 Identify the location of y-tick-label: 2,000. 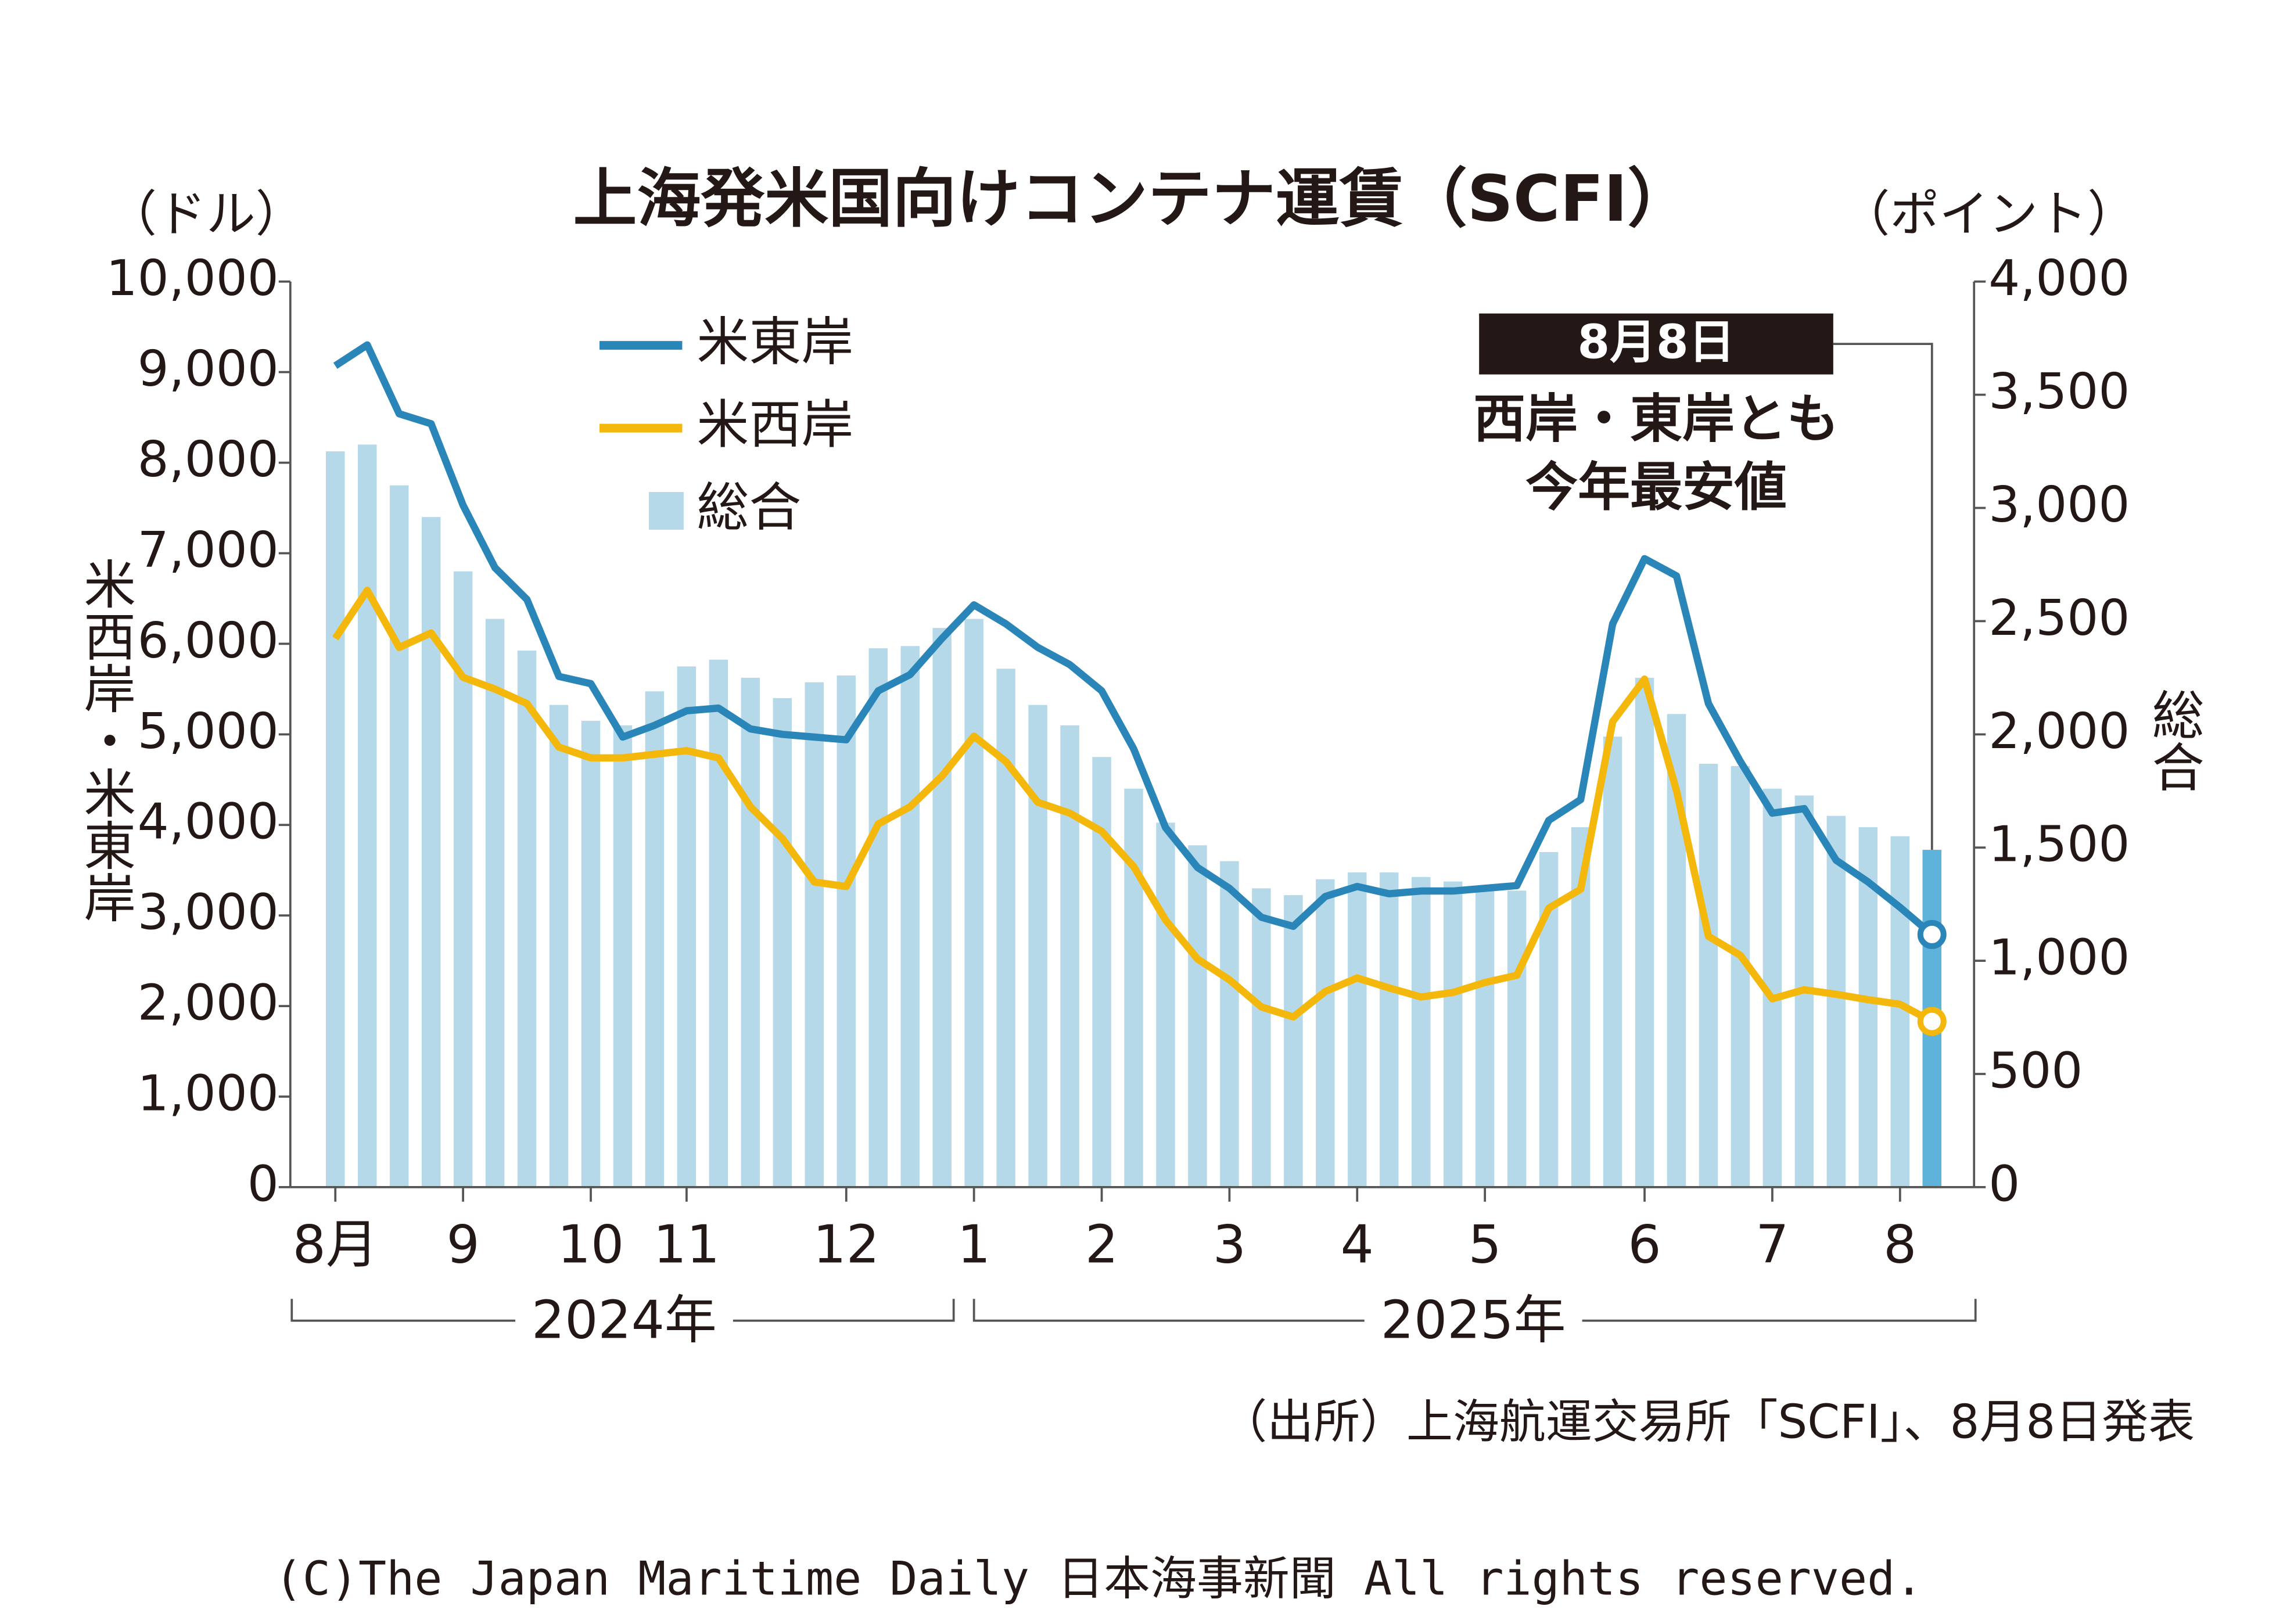
(208, 1003).